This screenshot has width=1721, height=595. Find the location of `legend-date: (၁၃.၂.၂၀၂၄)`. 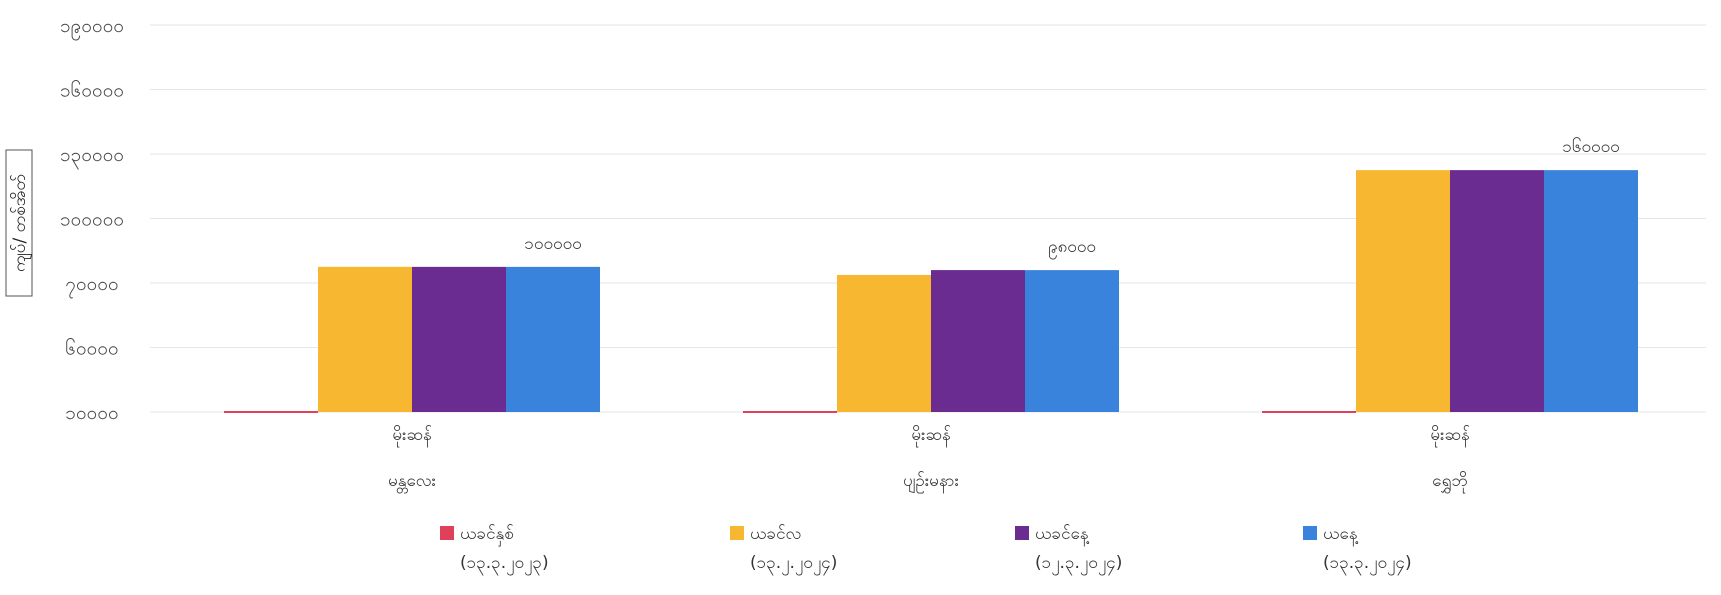

legend-date: (၁၃.၂.၂၀၂၄) is located at coordinates (793, 564).